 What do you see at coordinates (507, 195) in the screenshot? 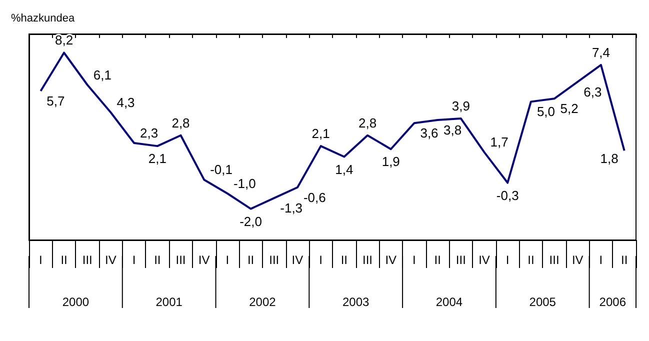
I see `data-label: -0,3` at bounding box center [507, 195].